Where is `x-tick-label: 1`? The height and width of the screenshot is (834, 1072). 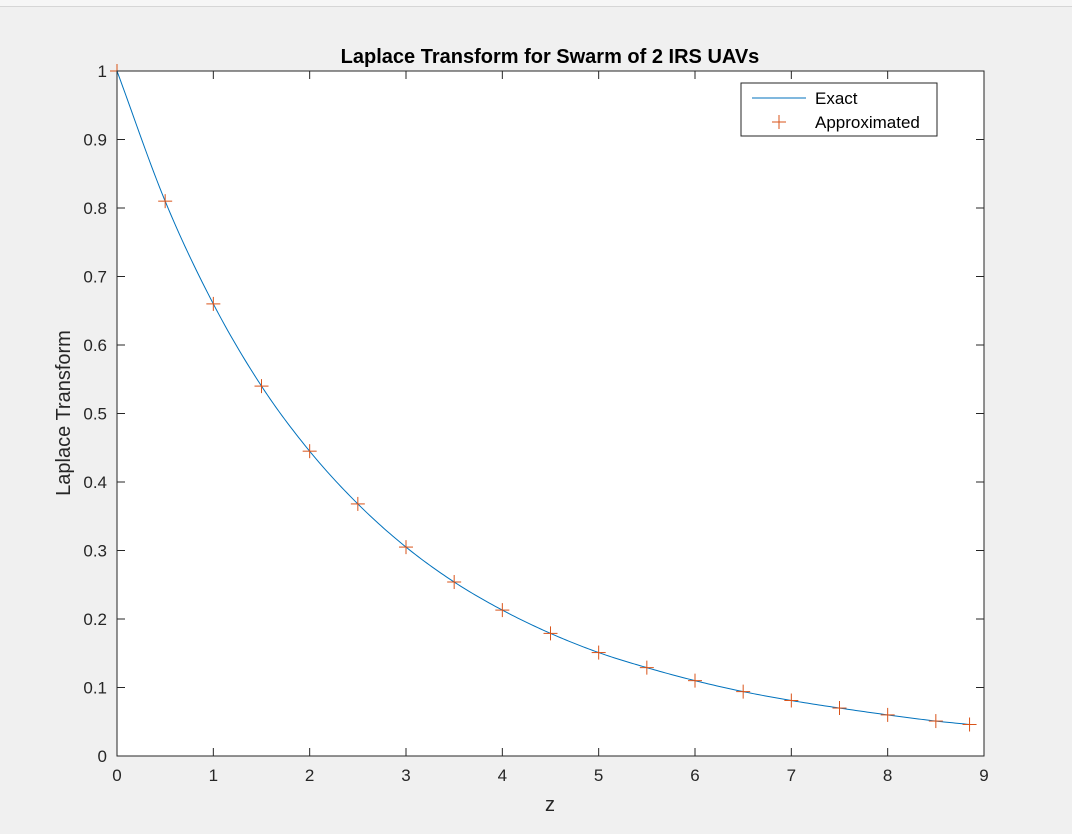 x-tick-label: 1 is located at coordinates (213, 775).